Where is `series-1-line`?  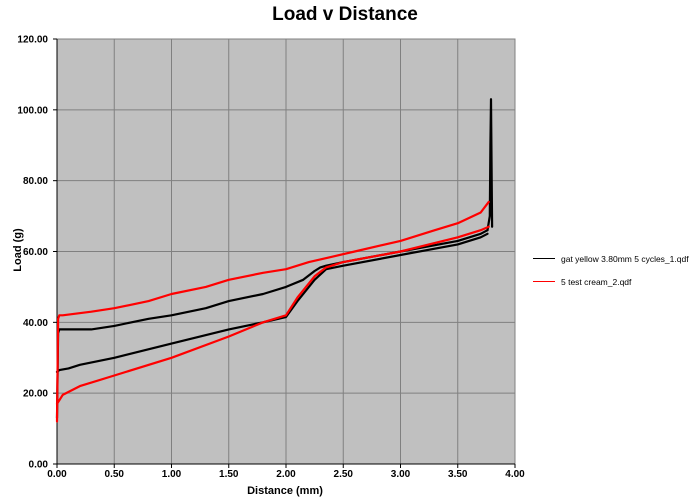
series-1-line is located at coordinates (490, 165).